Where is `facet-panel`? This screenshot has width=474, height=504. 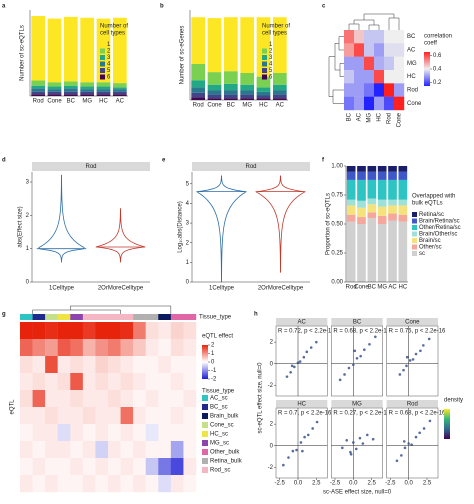 facet-panel is located at coordinates (357, 361).